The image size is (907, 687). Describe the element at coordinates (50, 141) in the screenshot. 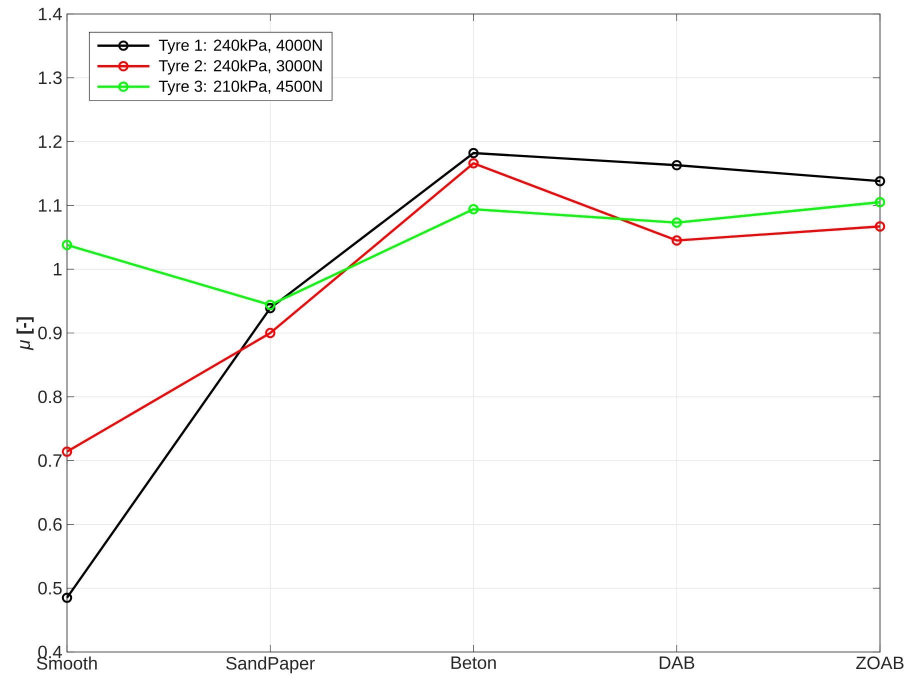

I see `y-tick-label: 1.2` at that location.